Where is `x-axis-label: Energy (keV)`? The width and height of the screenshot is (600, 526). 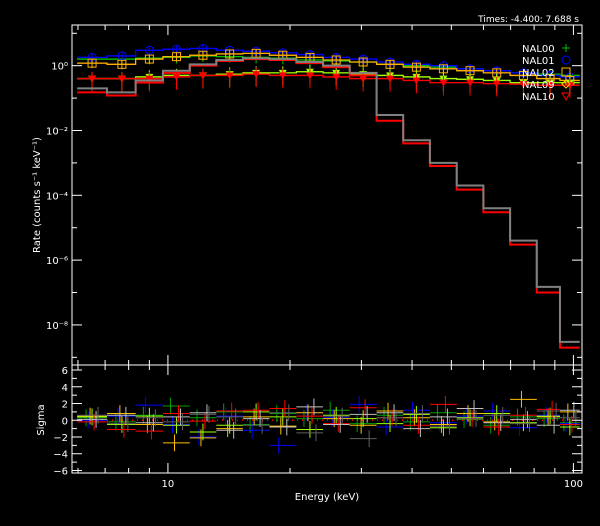 x-axis-label: Energy (keV) is located at coordinates (327, 497).